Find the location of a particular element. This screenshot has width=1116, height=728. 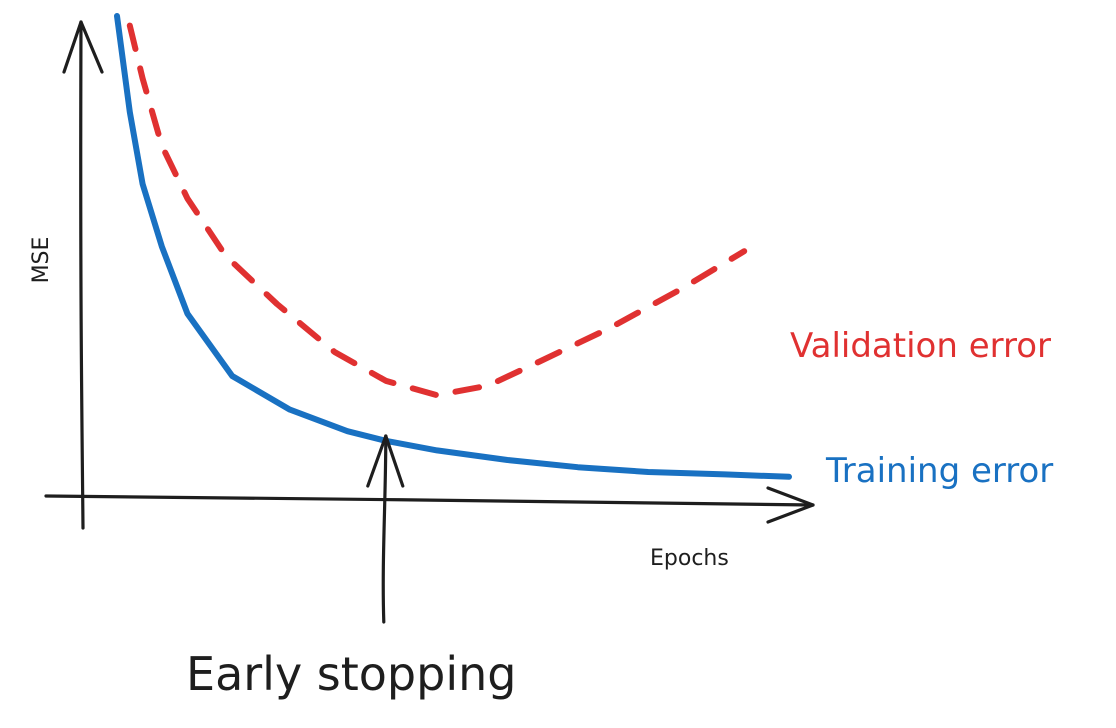

early-stopping-arrow is located at coordinates (385, 529).